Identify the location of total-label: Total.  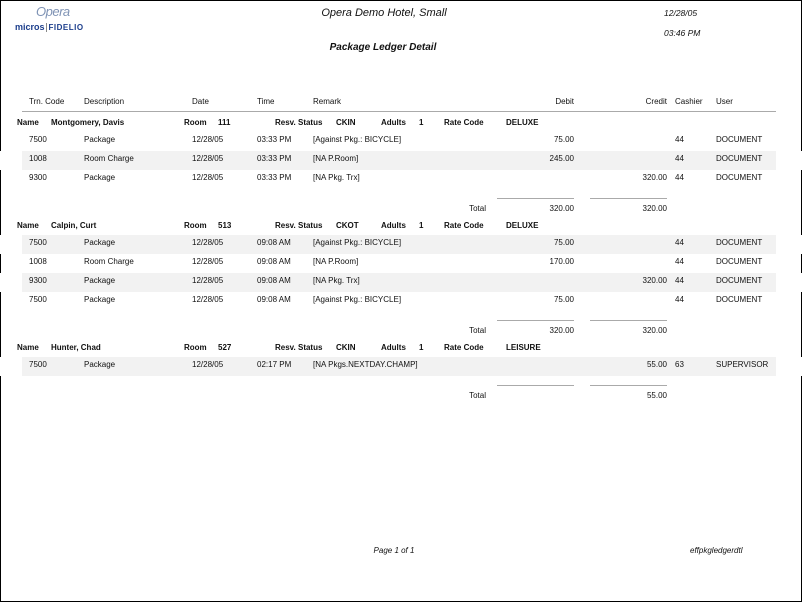
(477, 208).